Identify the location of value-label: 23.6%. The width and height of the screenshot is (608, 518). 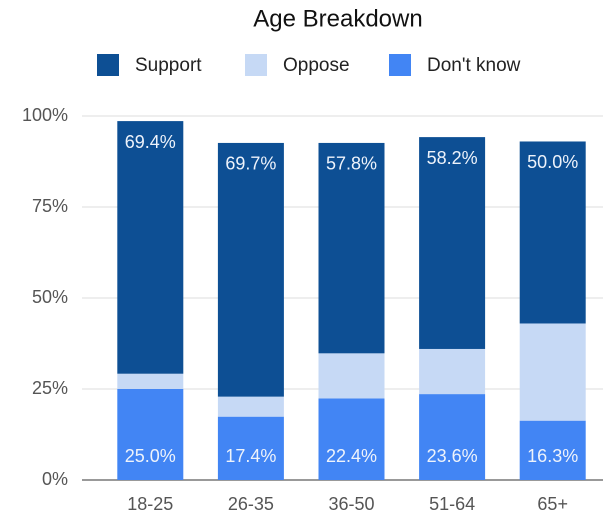
(452, 456).